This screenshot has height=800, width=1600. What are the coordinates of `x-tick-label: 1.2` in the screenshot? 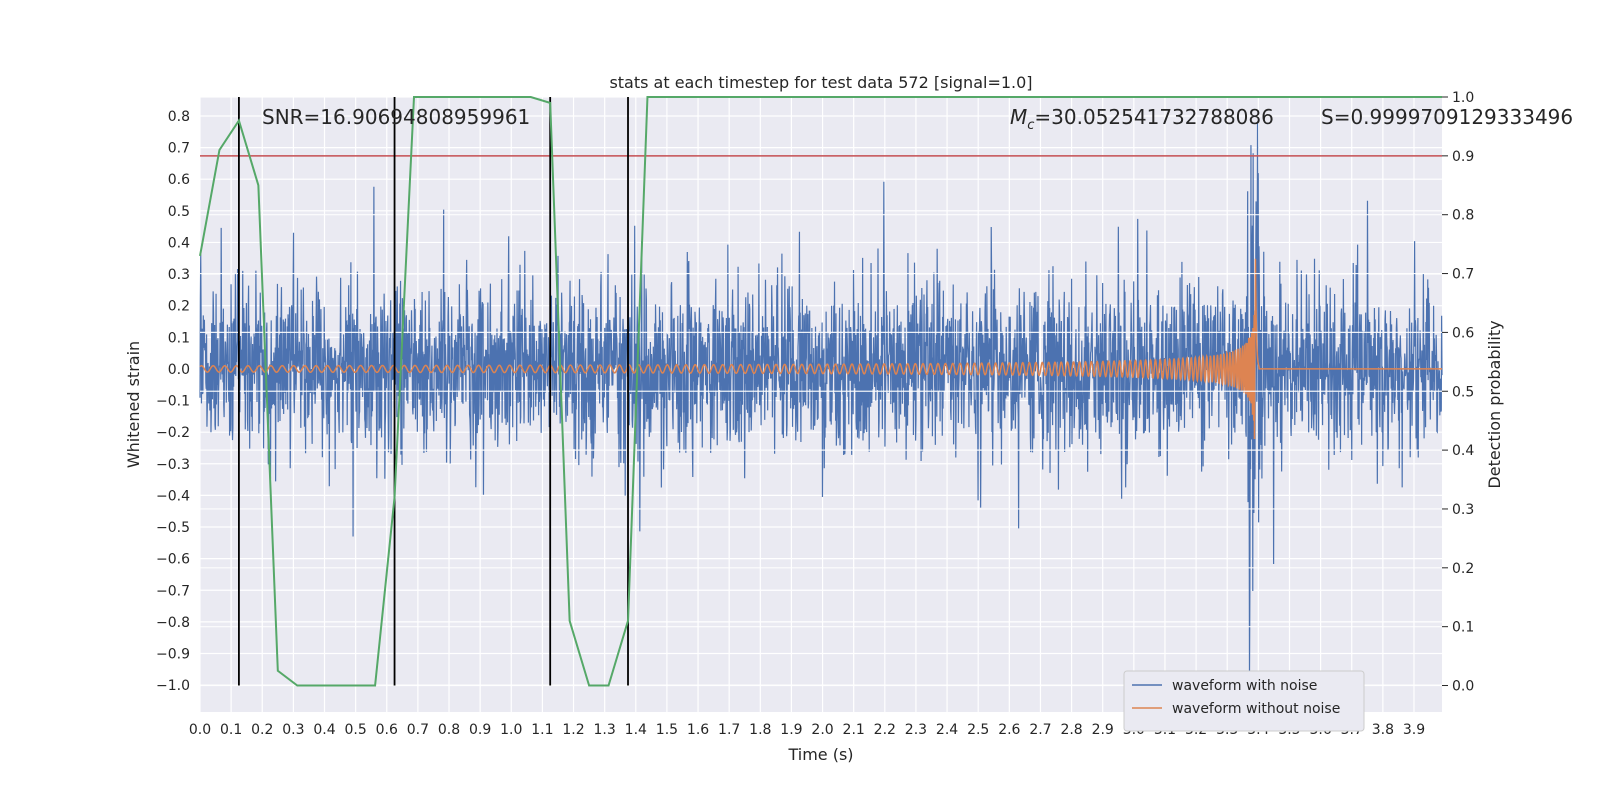 It's located at (573, 730).